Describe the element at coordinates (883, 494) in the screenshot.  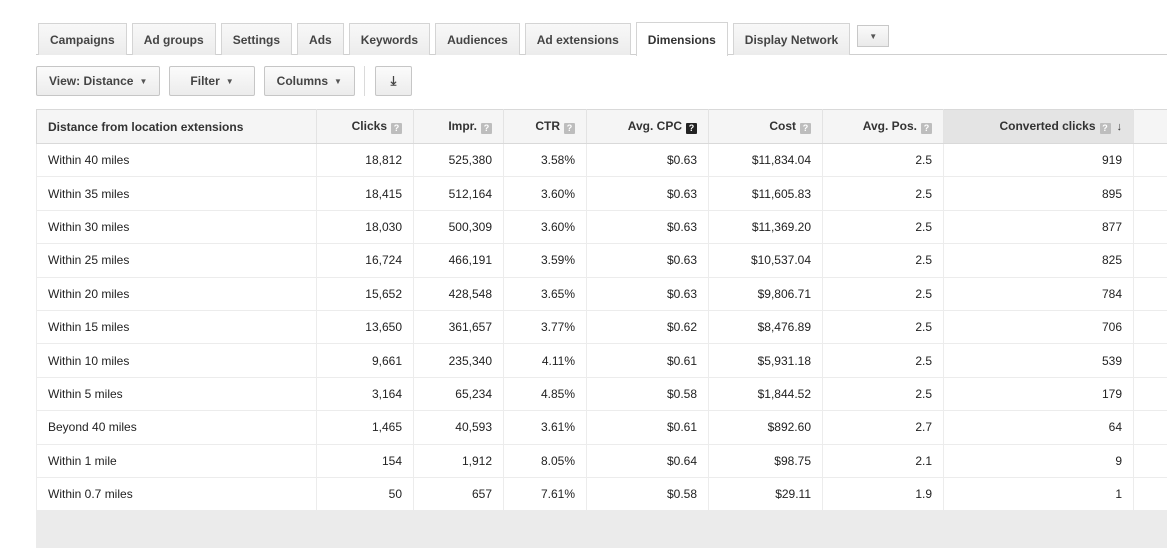
I see `metric-cell: 1.9` at that location.